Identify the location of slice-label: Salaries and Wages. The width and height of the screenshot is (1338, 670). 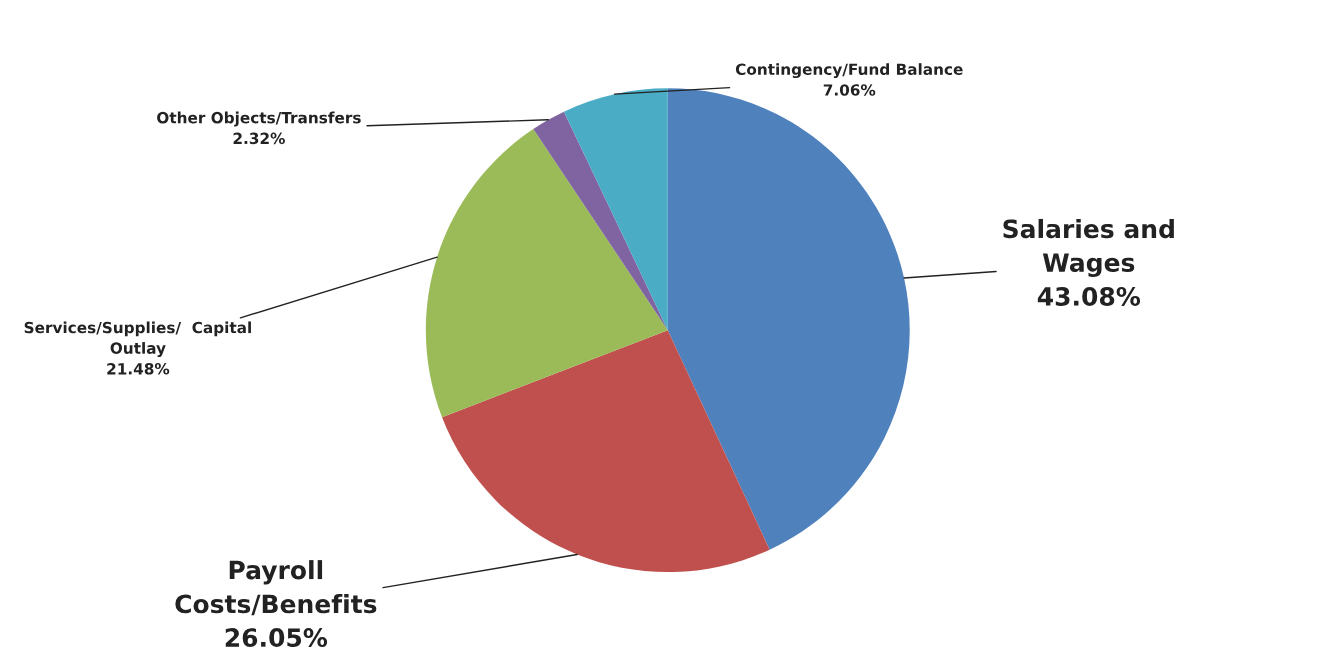
(1088, 248).